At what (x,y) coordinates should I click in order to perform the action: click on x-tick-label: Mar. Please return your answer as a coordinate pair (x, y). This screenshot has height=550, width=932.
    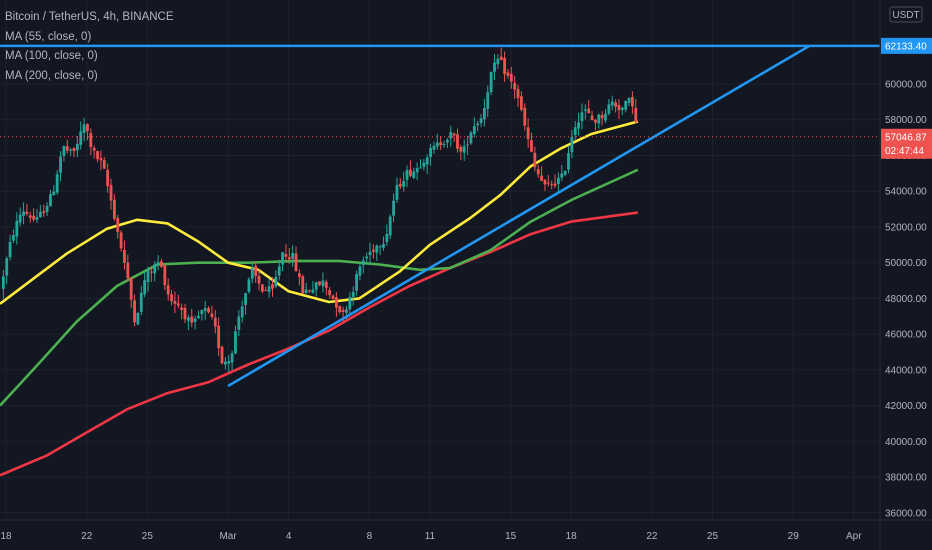
    Looking at the image, I should click on (228, 536).